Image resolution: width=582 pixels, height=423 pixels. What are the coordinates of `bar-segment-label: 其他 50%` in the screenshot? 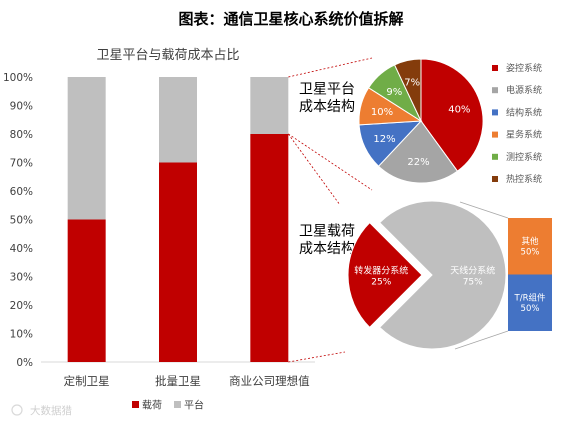 It's located at (530, 247).